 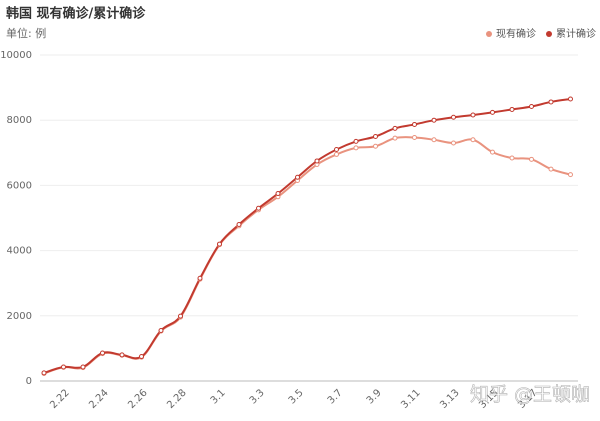 I want to click on y-tick-label: 4000, so click(x=19, y=251).